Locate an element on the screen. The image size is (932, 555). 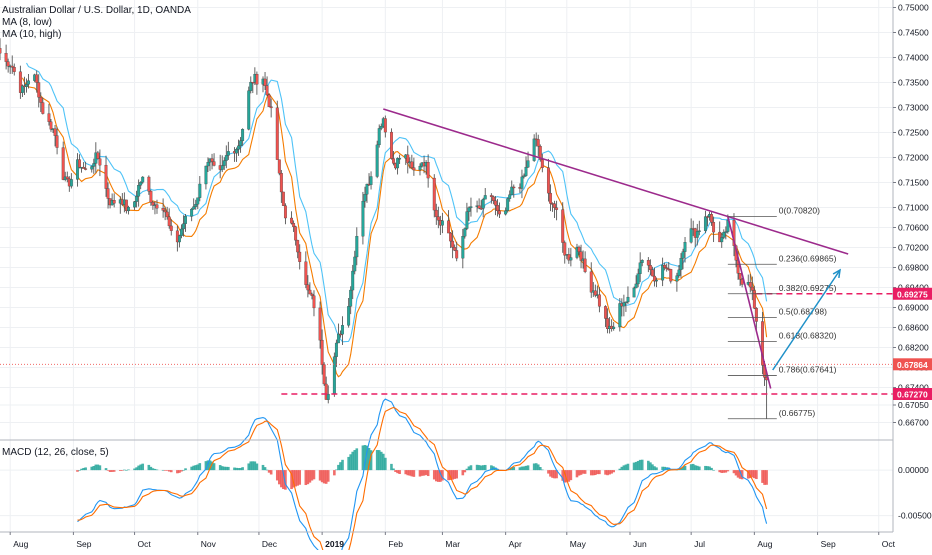
fib-level-label: 0.236(0.69865) is located at coordinates (808, 258).